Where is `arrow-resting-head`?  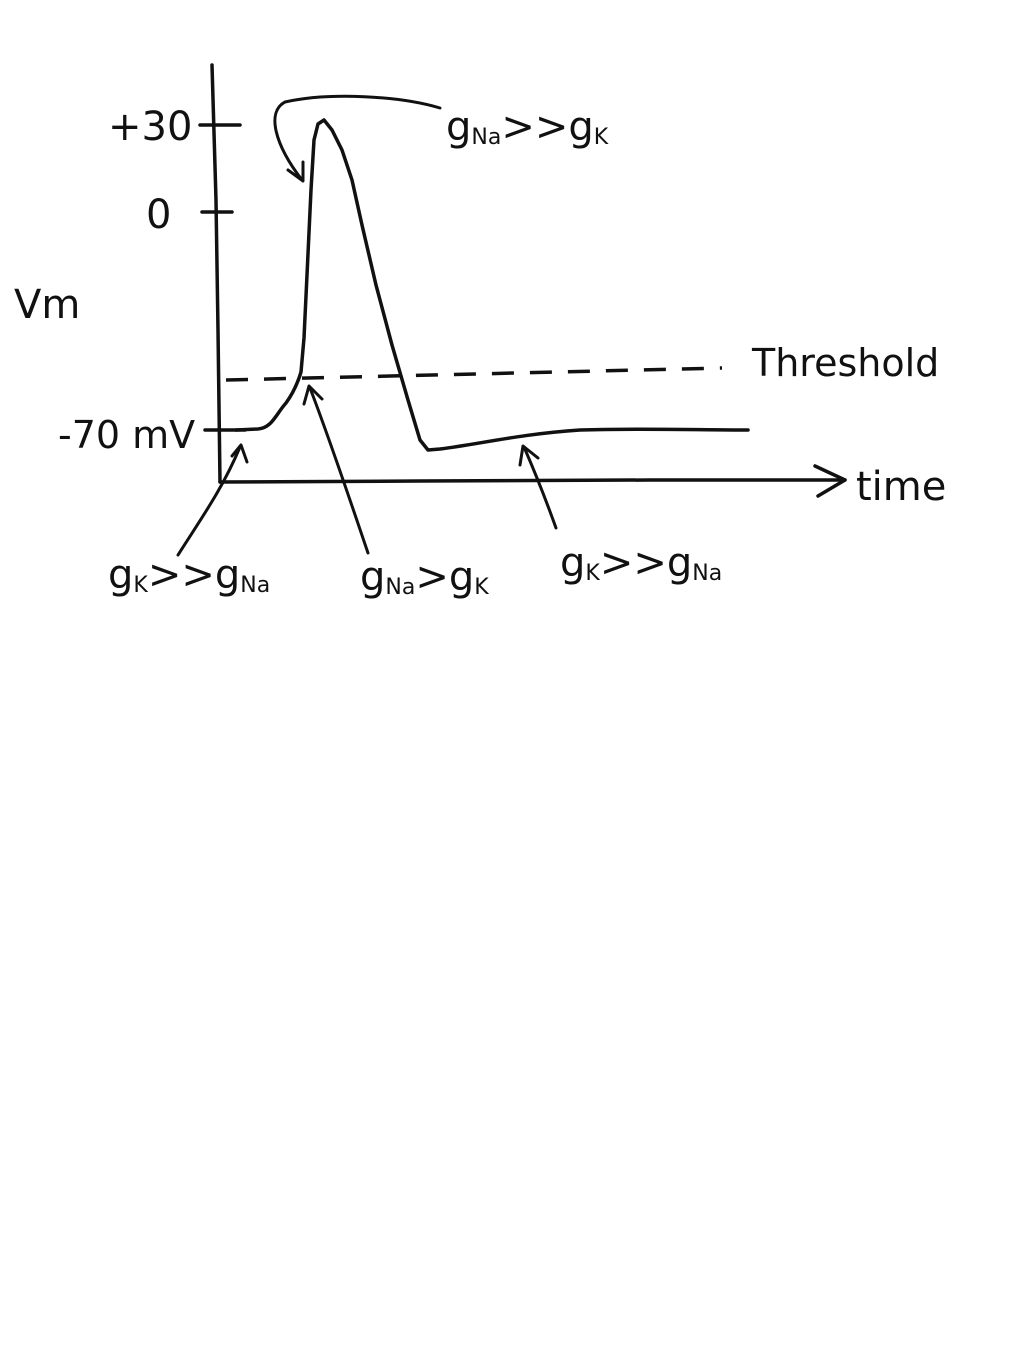
arrow-resting-head is located at coordinates (239, 453).